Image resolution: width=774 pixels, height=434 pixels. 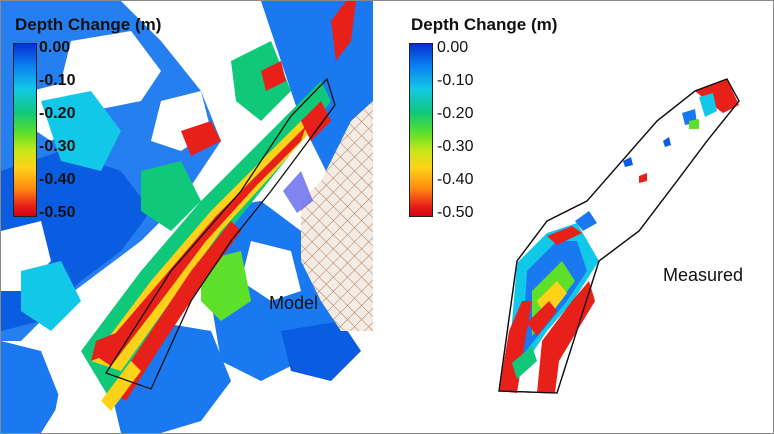 What do you see at coordinates (703, 275) in the screenshot?
I see `measured-label: Measured` at bounding box center [703, 275].